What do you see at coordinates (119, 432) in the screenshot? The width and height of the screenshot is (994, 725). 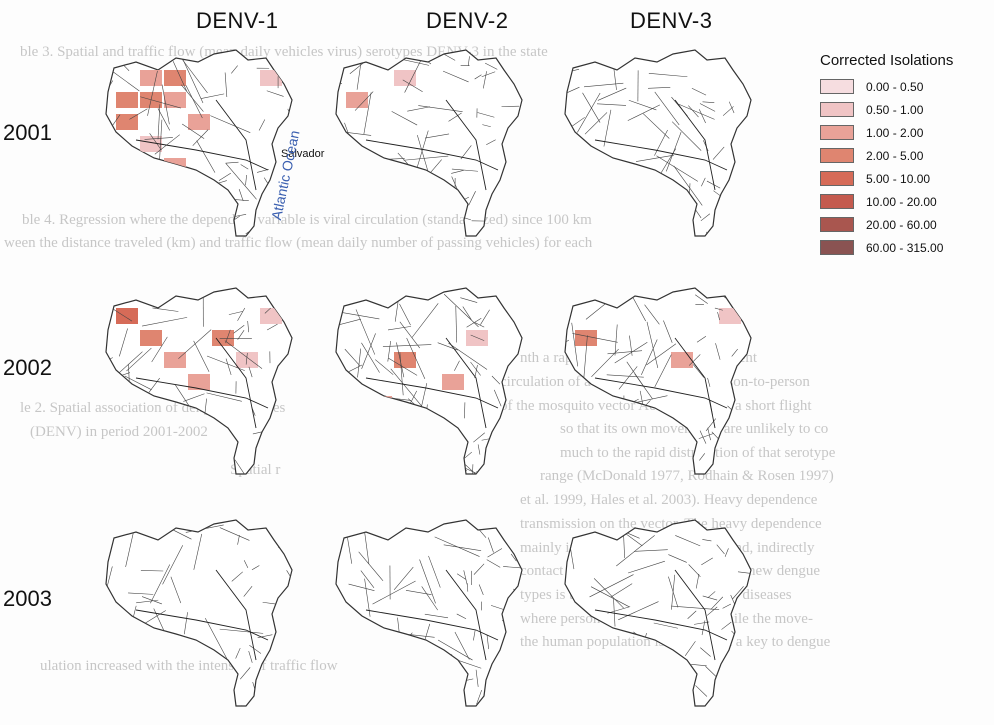 I see `background-text-line: (DENV) in period 2001-2002` at bounding box center [119, 432].